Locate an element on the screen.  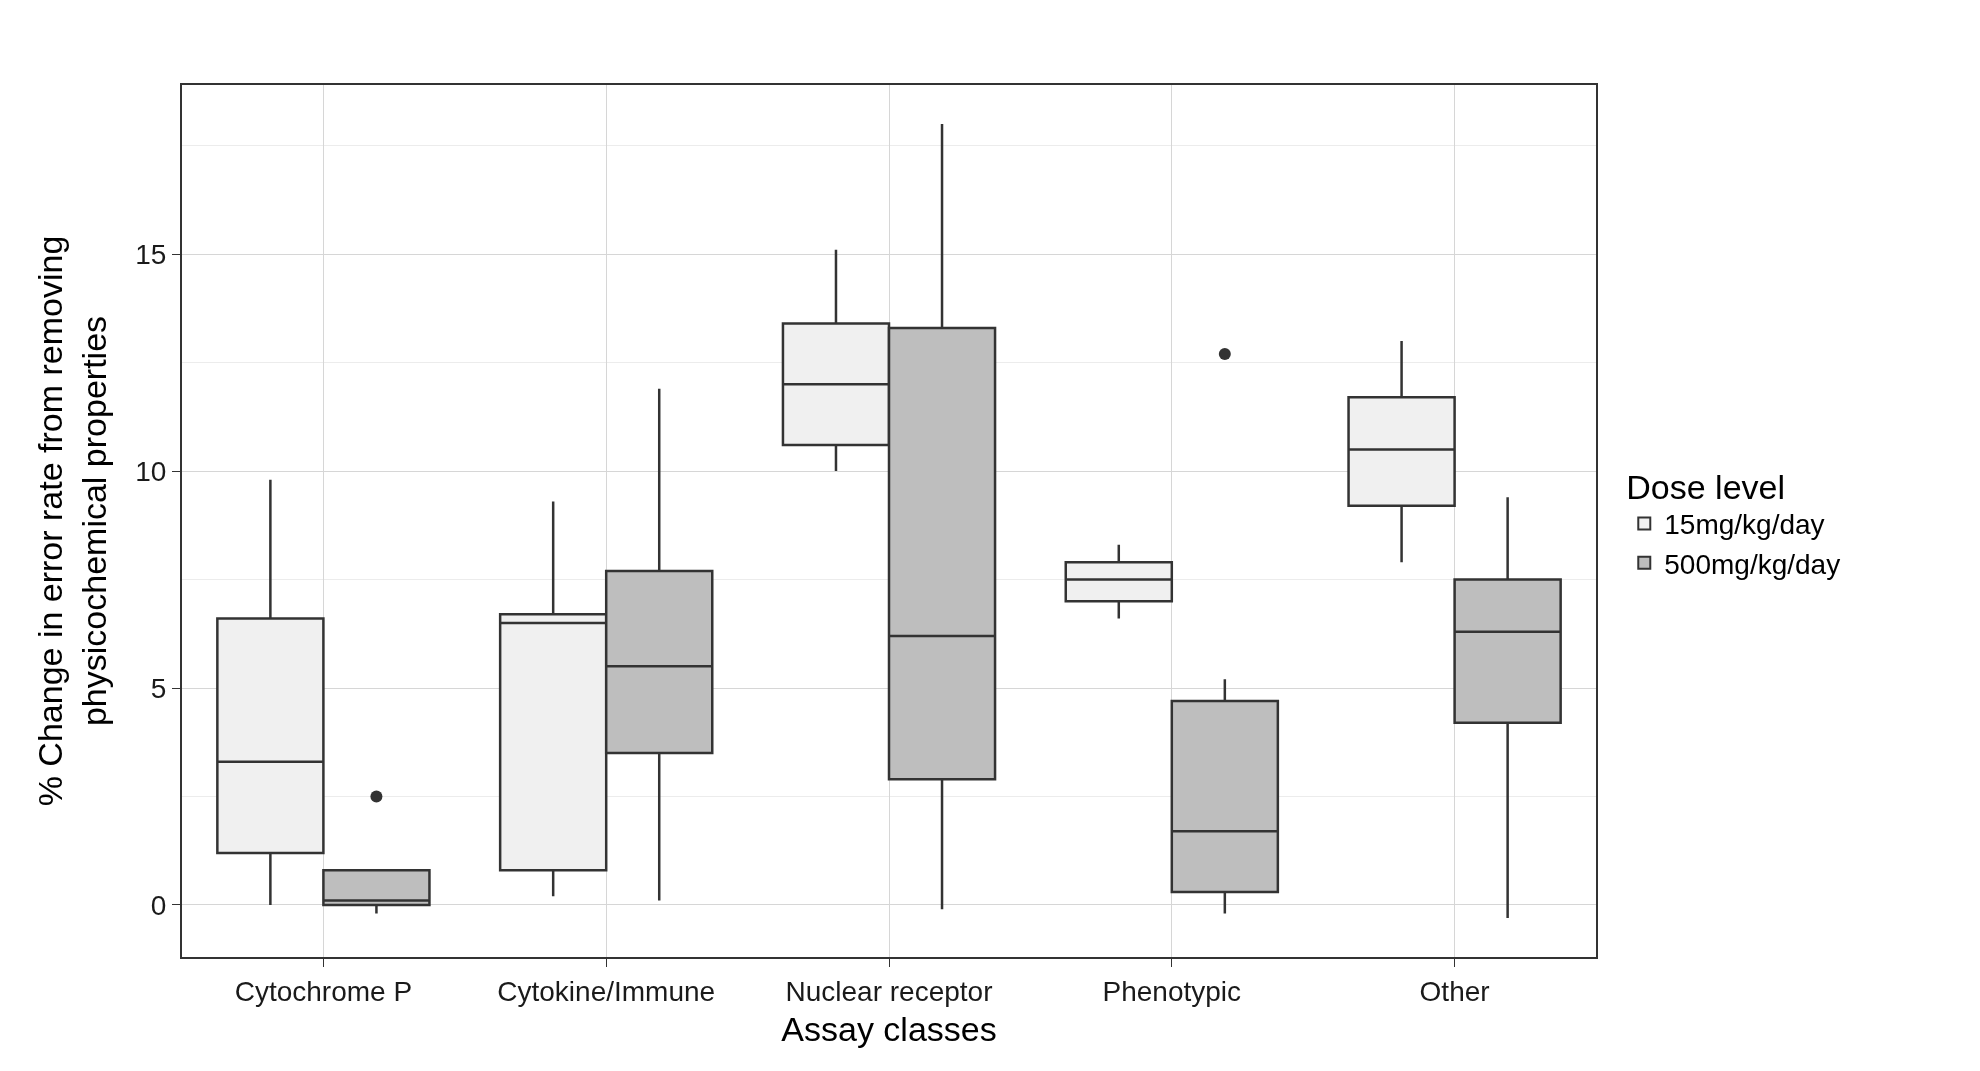
x-tick-label: Other is located at coordinates (1454, 991).